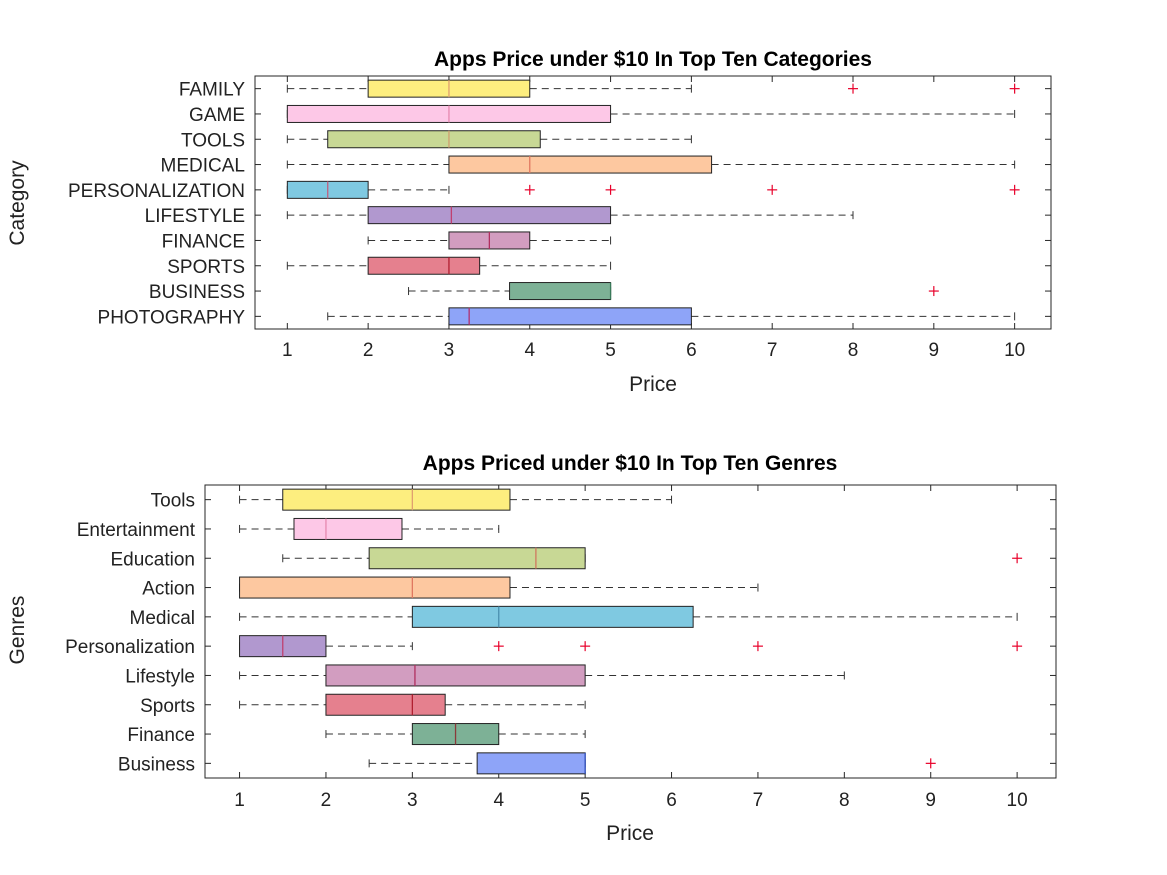 The image size is (1167, 875). I want to click on y-tick-label: FAMILY, so click(212, 90).